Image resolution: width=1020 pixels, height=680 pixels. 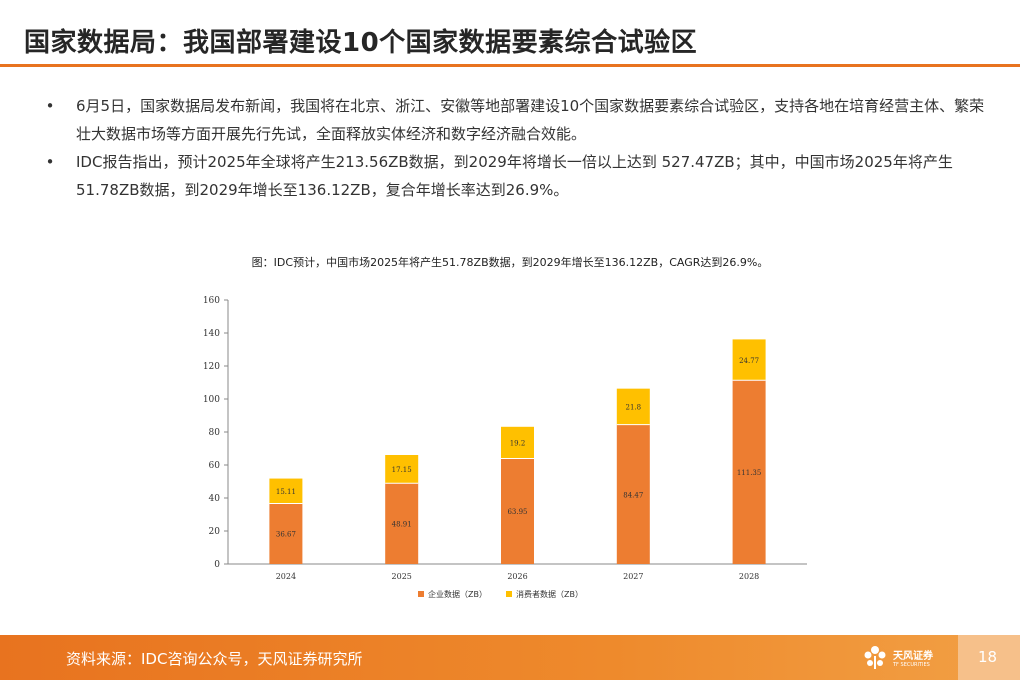 What do you see at coordinates (749, 576) in the screenshot?
I see `x-tick-label: 2028` at bounding box center [749, 576].